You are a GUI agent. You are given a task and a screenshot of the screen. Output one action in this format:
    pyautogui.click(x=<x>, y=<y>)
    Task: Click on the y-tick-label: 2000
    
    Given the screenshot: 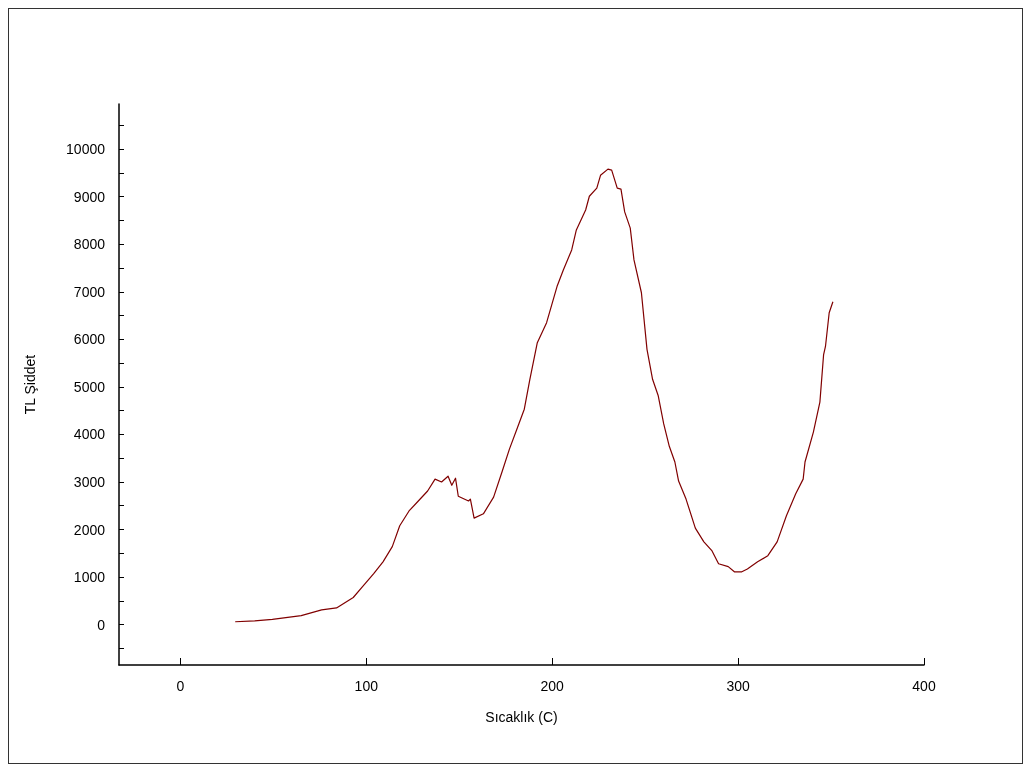 What is the action you would take?
    pyautogui.click(x=89, y=529)
    